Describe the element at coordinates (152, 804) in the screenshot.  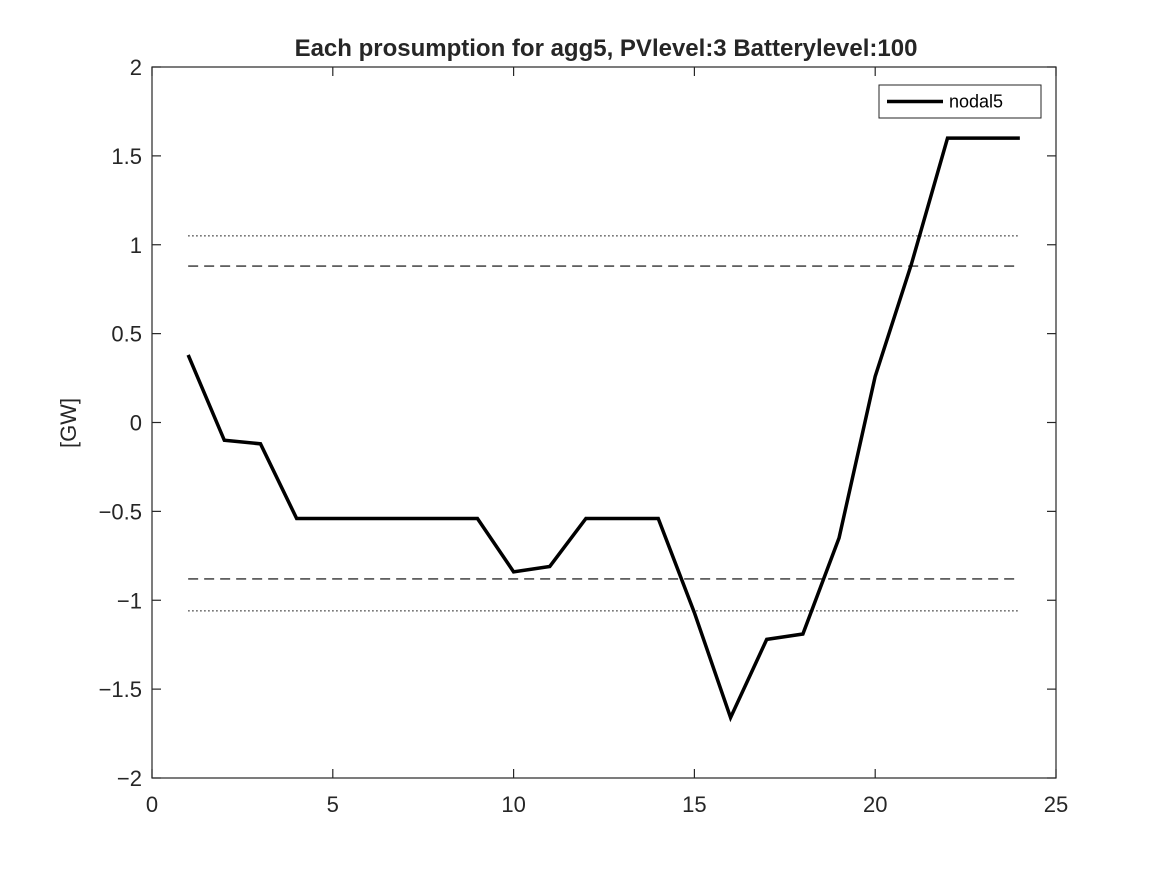
I see `x-tick-label: 0` at that location.